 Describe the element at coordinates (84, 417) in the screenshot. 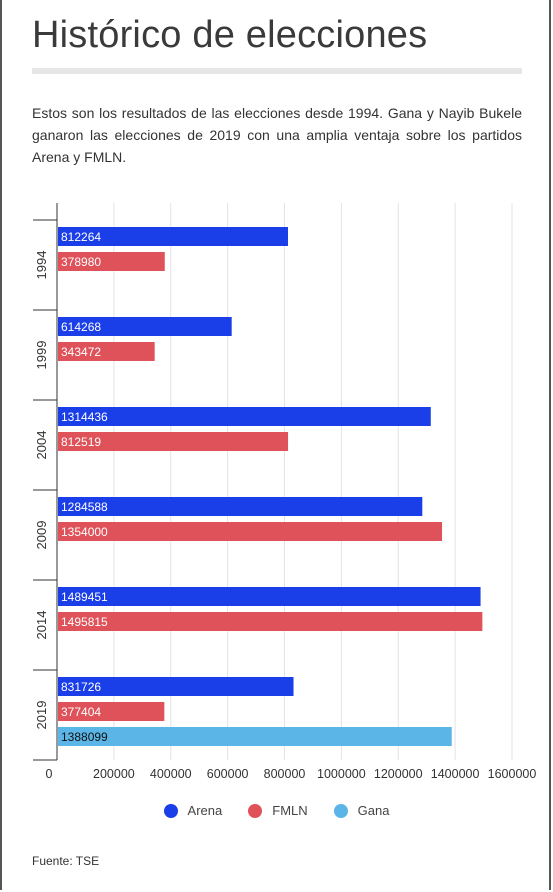

I see `data-label: 1314436` at that location.